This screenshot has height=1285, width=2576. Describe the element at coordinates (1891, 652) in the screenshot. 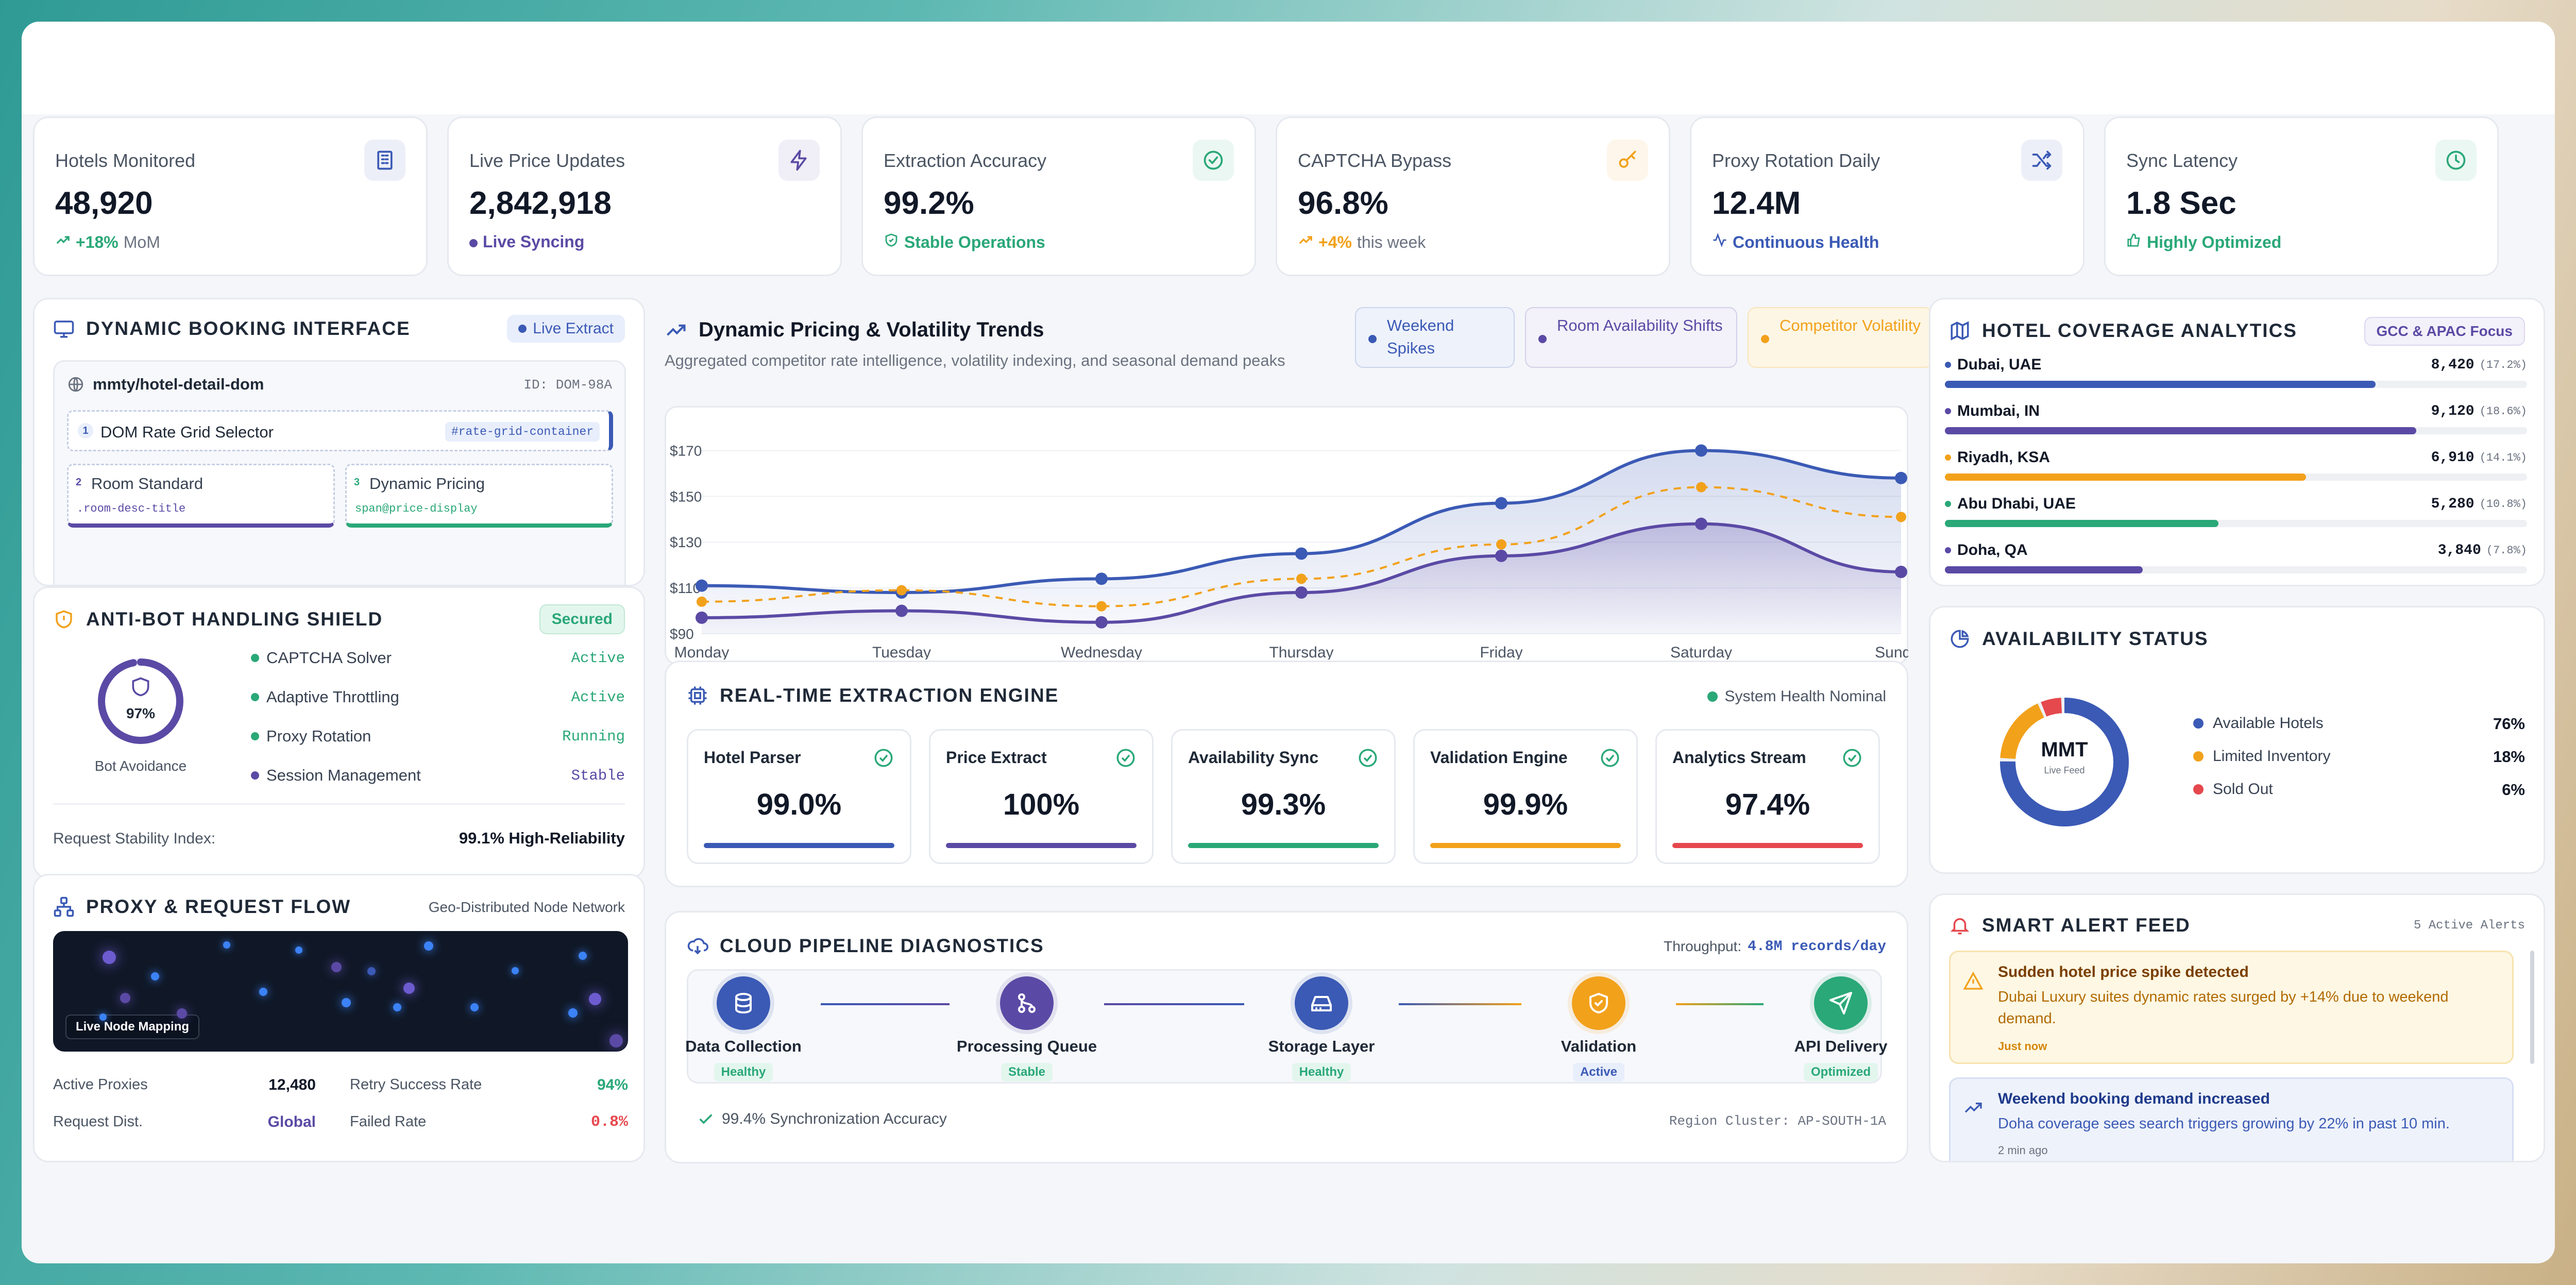

I see `x-tick-label: Sunday` at that location.